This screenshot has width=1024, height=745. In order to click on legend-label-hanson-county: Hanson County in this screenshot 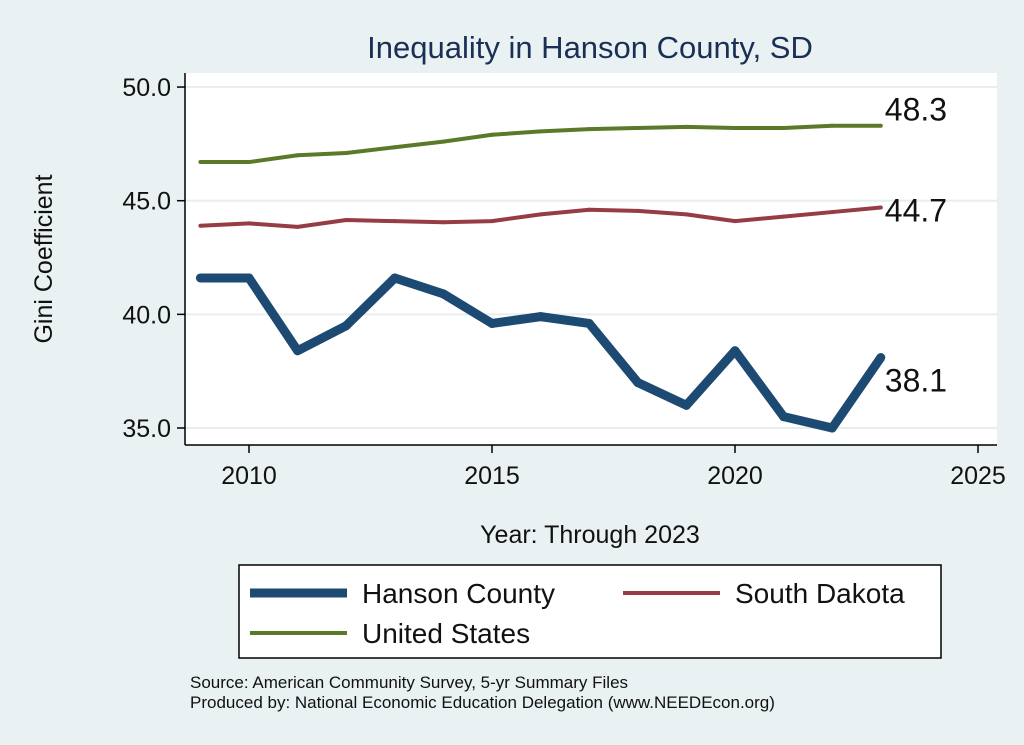, I will do `click(458, 593)`.